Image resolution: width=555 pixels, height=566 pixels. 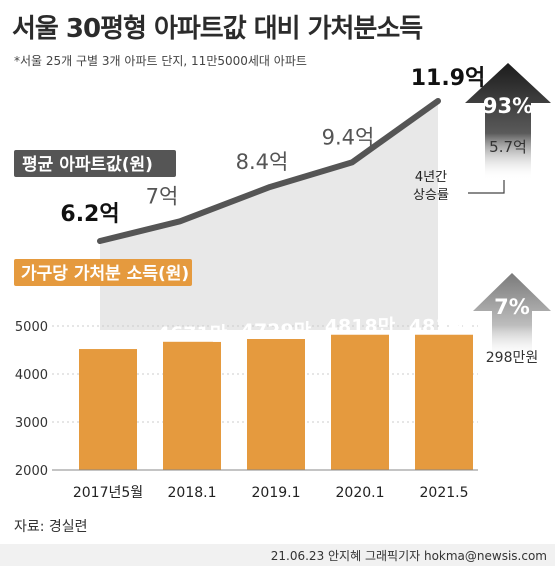 I want to click on x-tick-label: 2019.1, so click(x=276, y=493).